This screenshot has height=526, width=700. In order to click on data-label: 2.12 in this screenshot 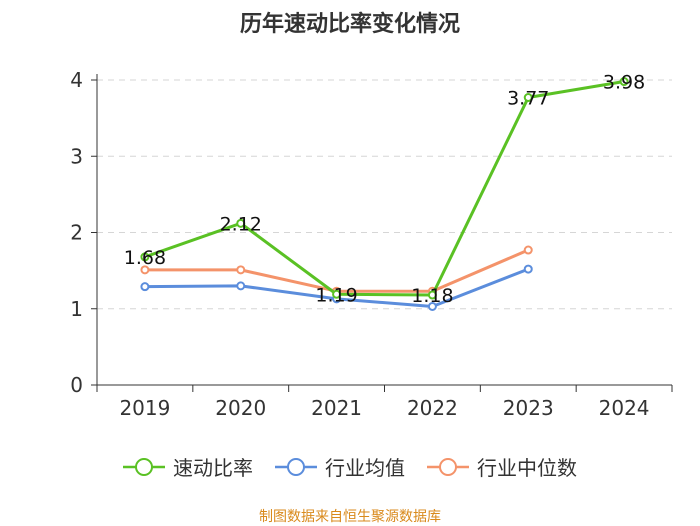, I will do `click(241, 224)`.